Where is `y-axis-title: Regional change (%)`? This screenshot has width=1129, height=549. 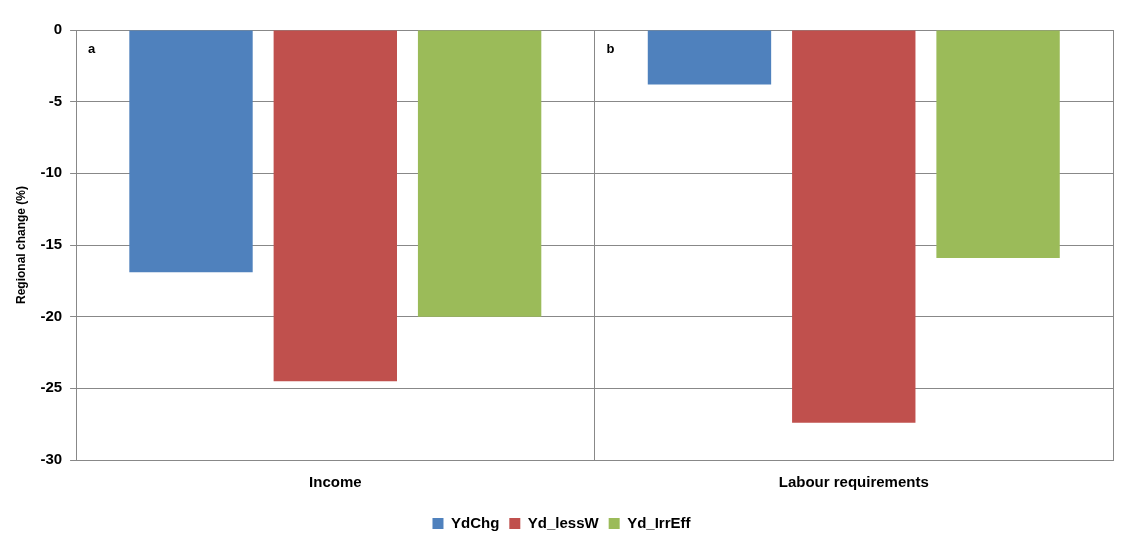
y-axis-title: Regional change (%) is located at coordinates (20, 245).